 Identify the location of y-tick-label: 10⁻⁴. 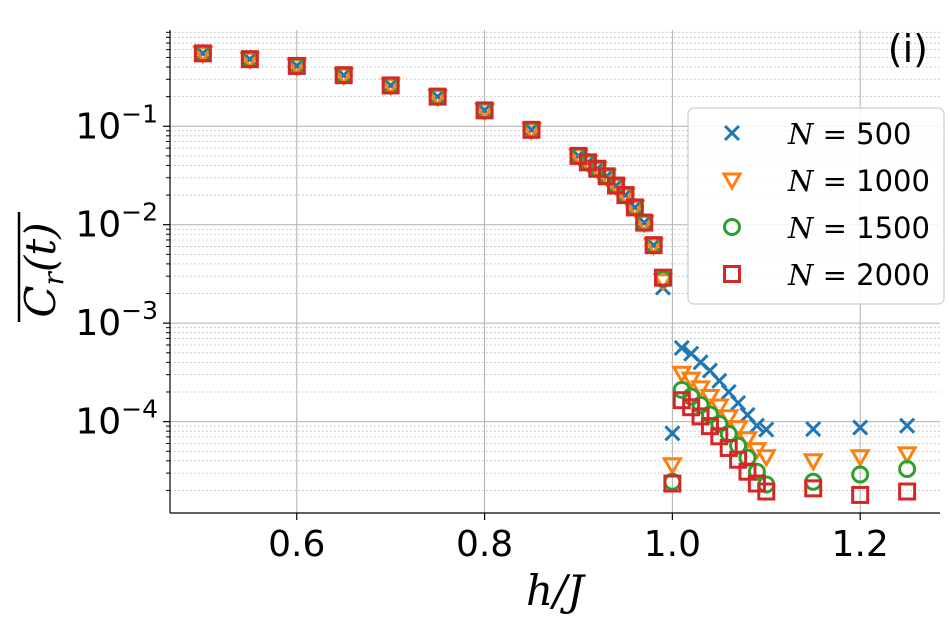
(116, 419).